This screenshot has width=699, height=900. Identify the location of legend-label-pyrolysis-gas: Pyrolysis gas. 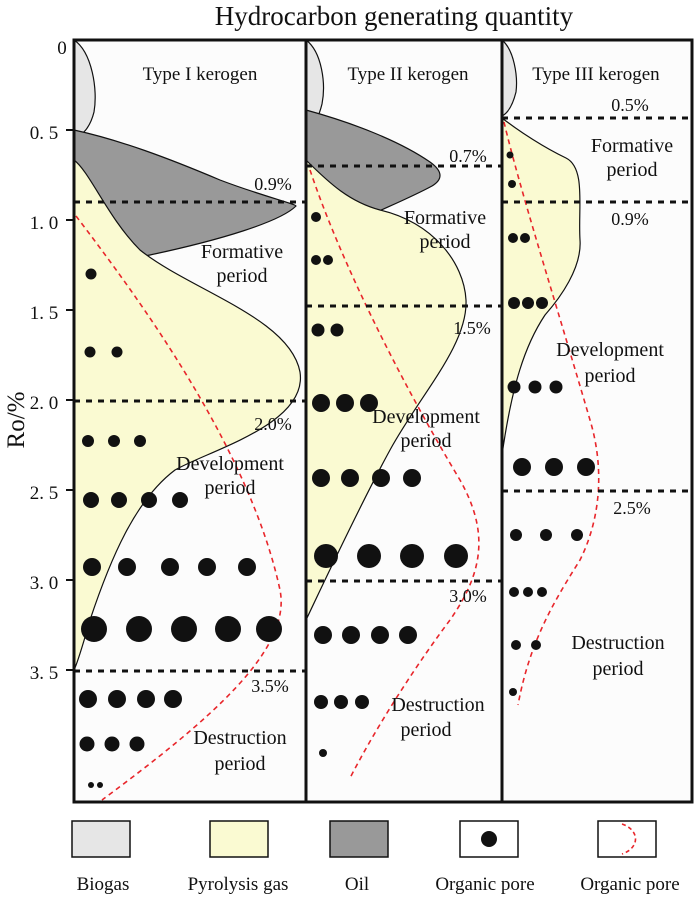
(238, 884).